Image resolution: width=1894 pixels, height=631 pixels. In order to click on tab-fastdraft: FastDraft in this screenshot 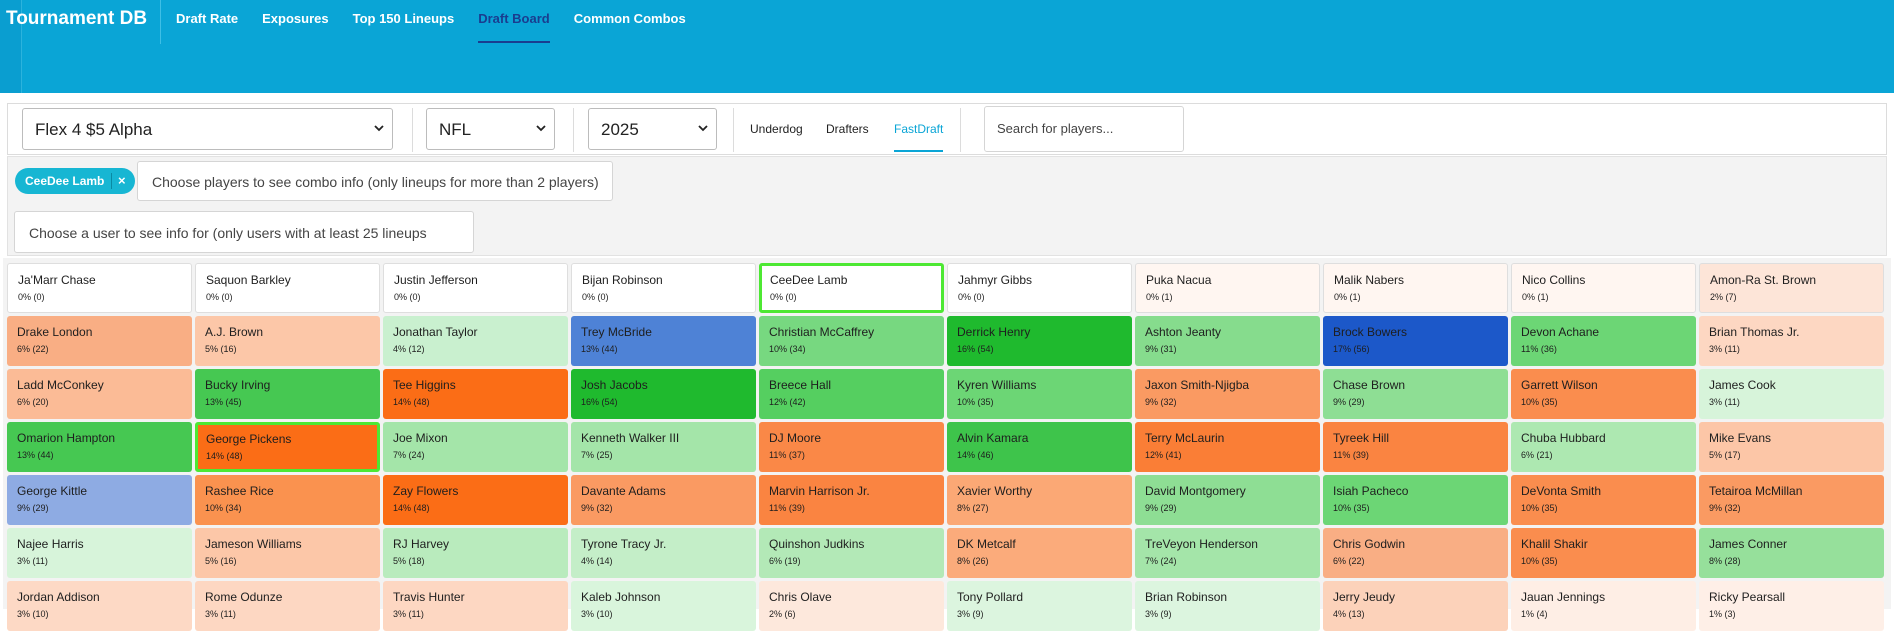, I will do `click(919, 137)`.